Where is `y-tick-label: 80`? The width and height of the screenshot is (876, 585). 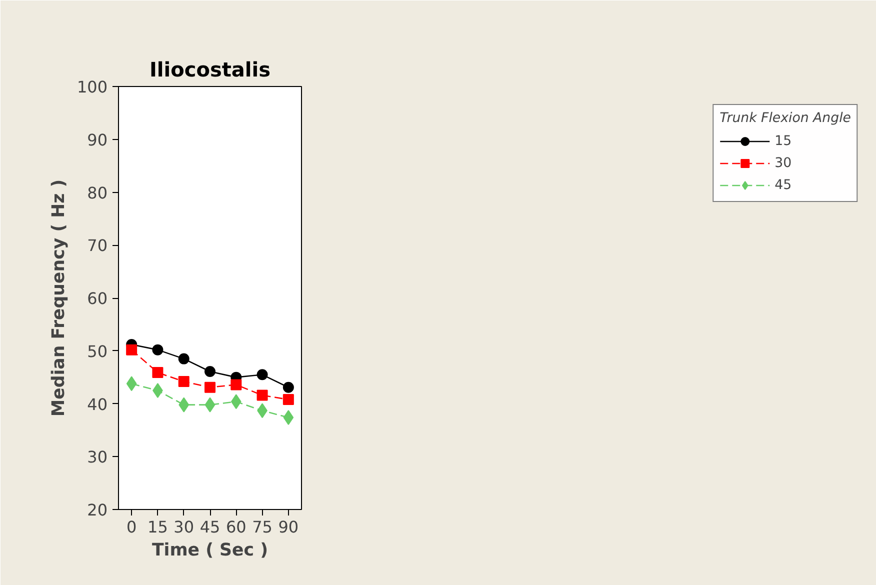 y-tick-label: 80 is located at coordinates (97, 192).